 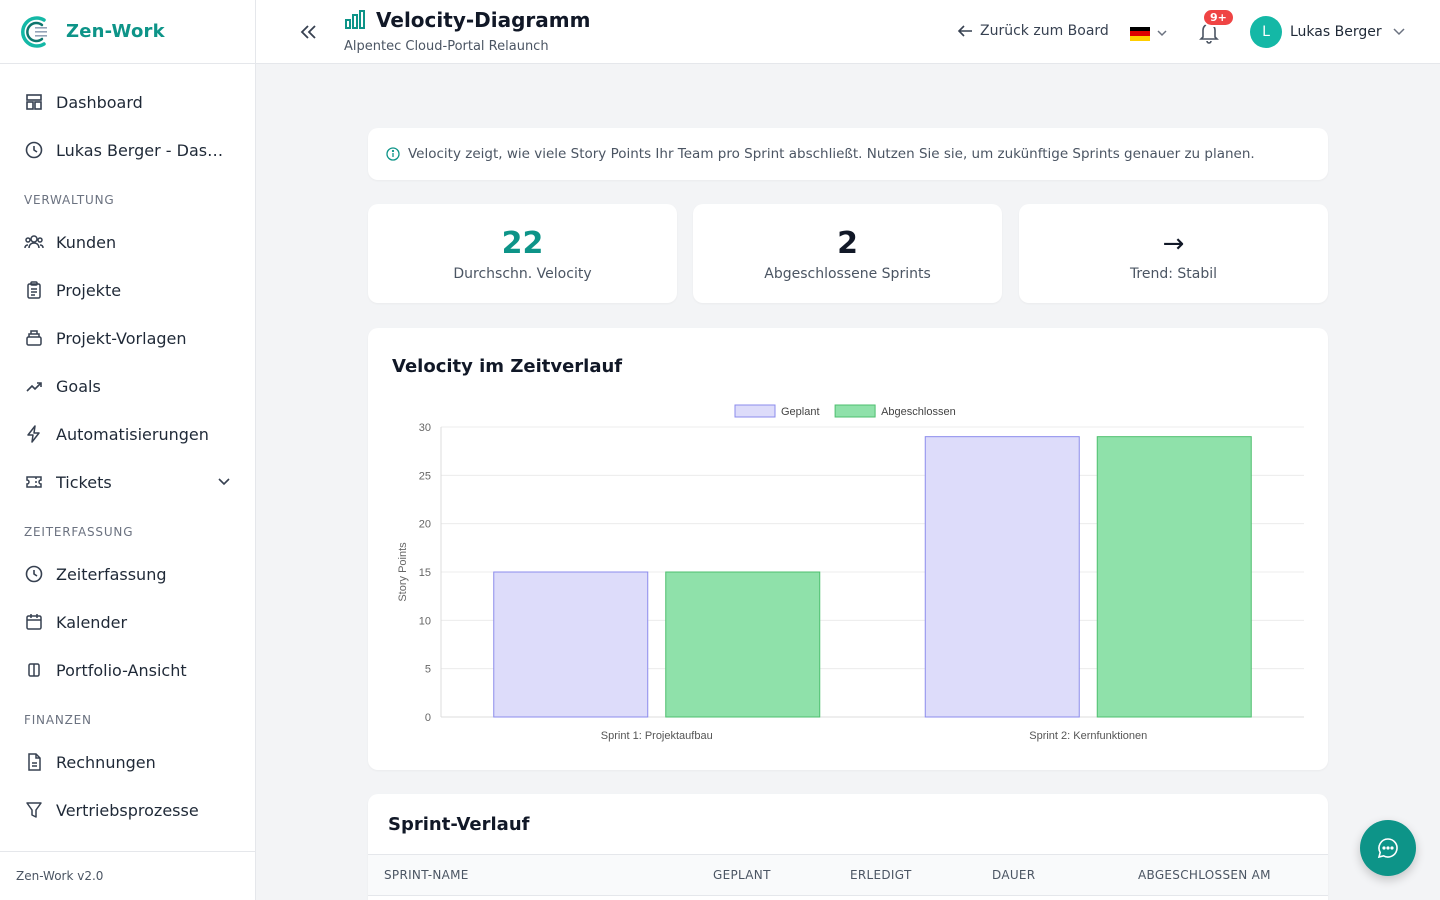 I want to click on column-header: ERLEDIGT, so click(x=881, y=875).